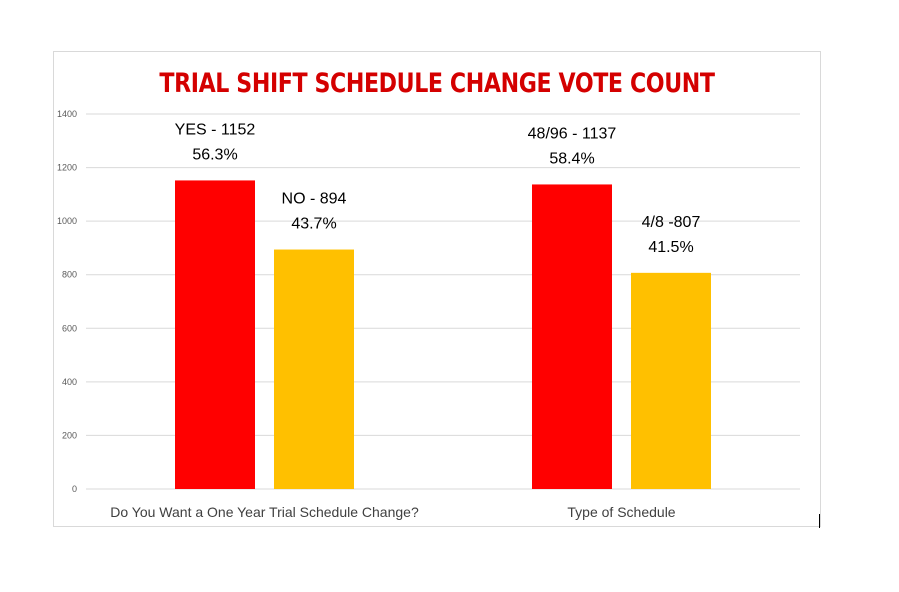 This screenshot has height=592, width=899. Describe the element at coordinates (74, 489) in the screenshot. I see `y-tick-label: 0` at that location.